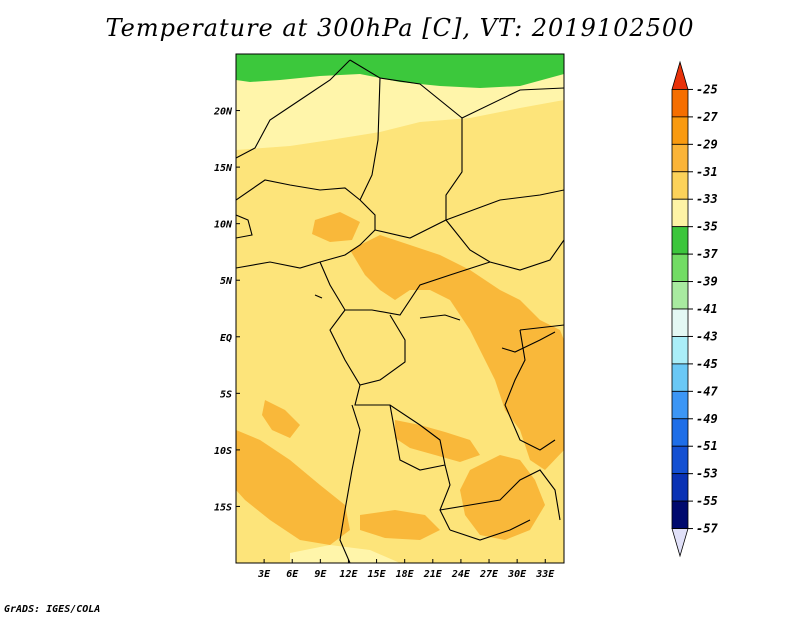 The height and width of the screenshot is (618, 800). Describe the element at coordinates (400, 525) in the screenshot. I see `band-31-area-lake` at that location.